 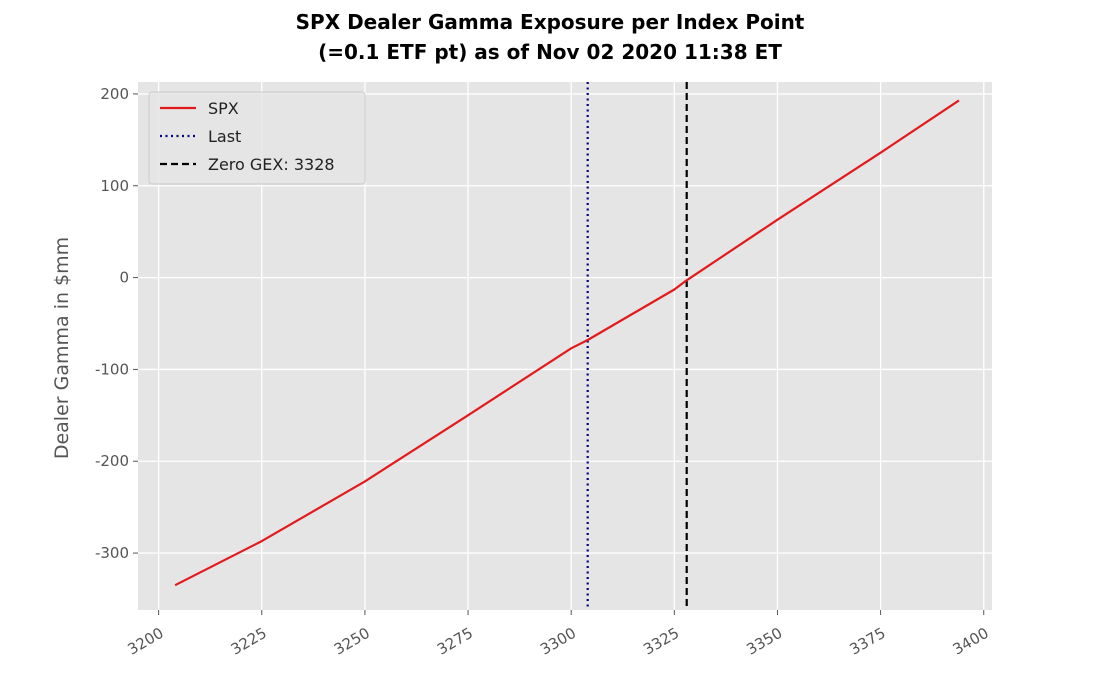 What do you see at coordinates (661, 641) in the screenshot?
I see `x-tick-label-3325: 3325` at bounding box center [661, 641].